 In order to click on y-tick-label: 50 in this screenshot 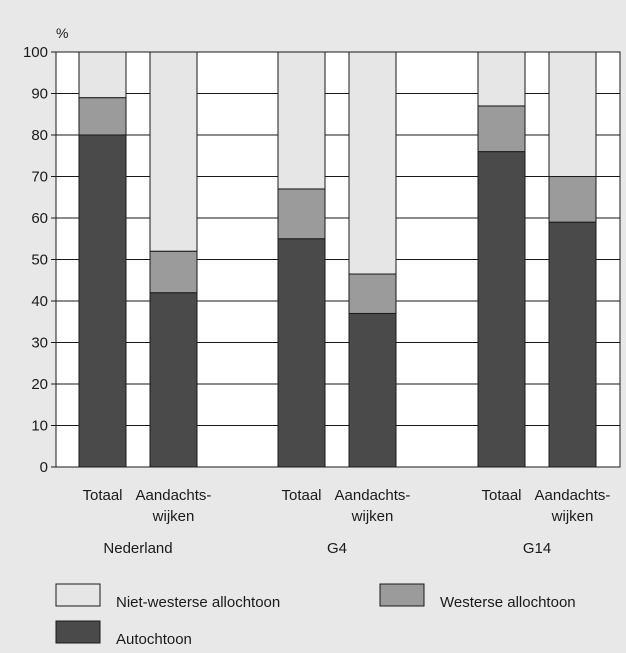, I will do `click(39, 260)`.